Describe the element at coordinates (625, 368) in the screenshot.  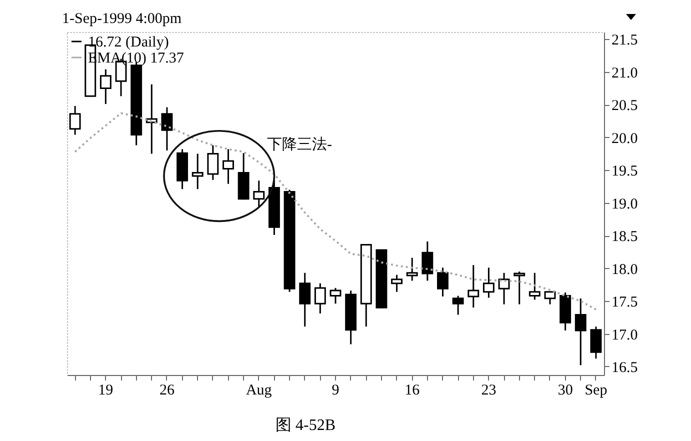
I see `y-tick-label: 16.5` at that location.